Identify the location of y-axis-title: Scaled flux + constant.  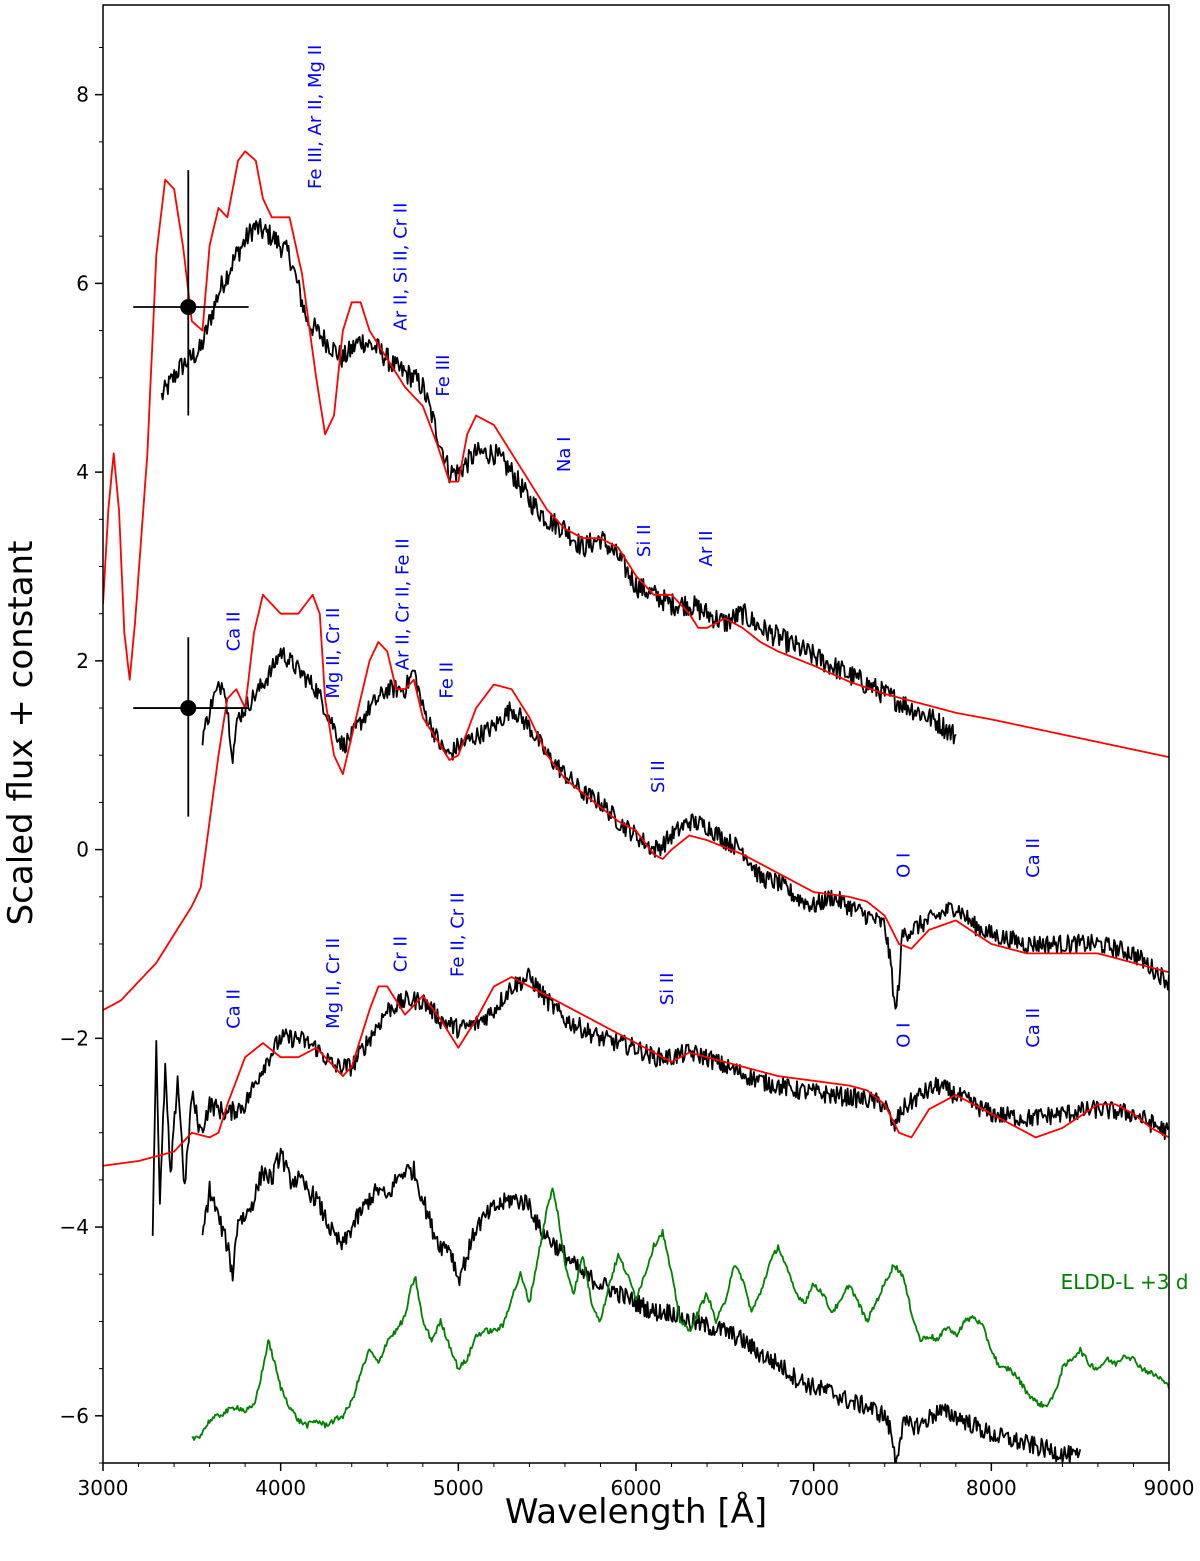
(21, 733).